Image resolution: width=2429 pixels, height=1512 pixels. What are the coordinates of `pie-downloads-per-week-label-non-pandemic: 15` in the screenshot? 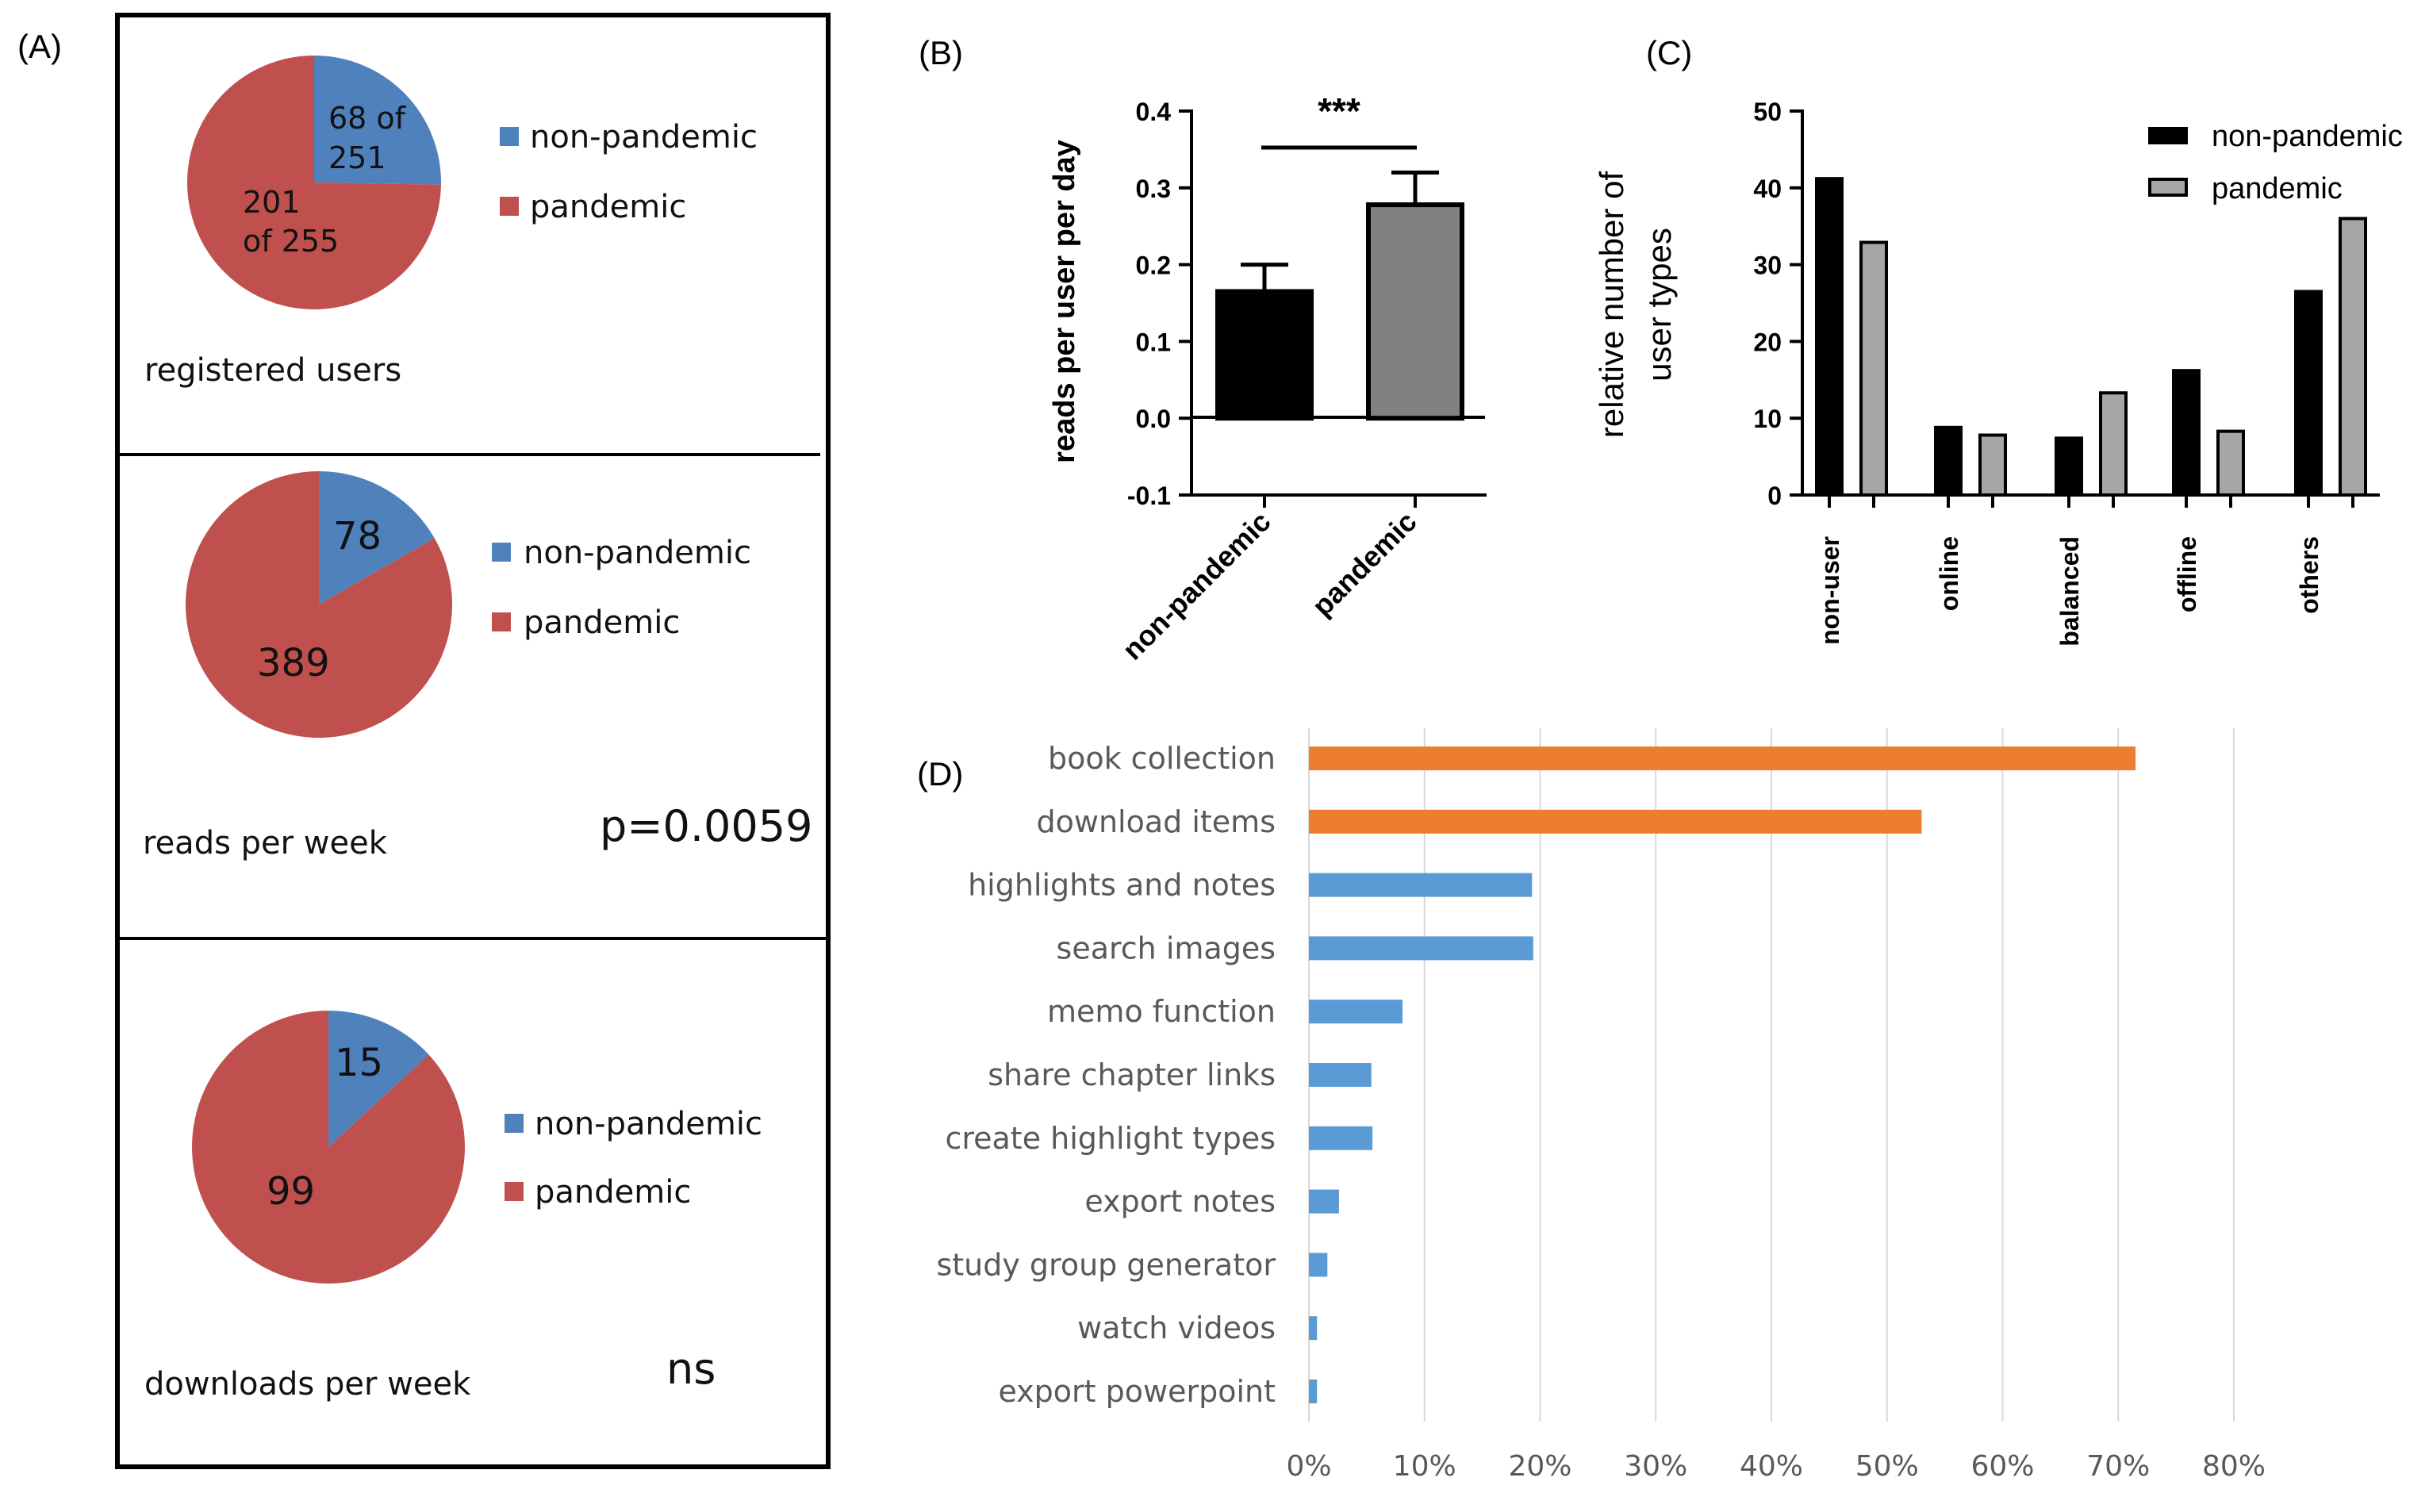 It's located at (359, 1063).